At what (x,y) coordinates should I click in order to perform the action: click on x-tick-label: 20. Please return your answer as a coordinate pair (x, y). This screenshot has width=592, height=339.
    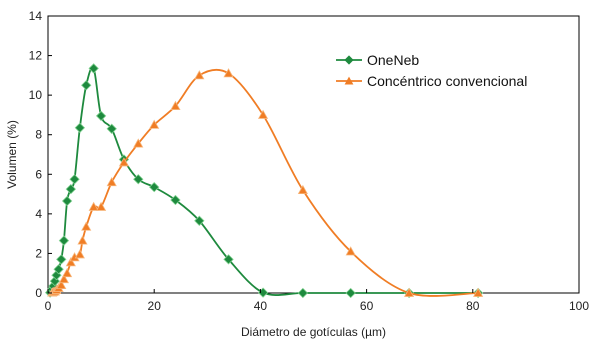
    Looking at the image, I should click on (155, 306).